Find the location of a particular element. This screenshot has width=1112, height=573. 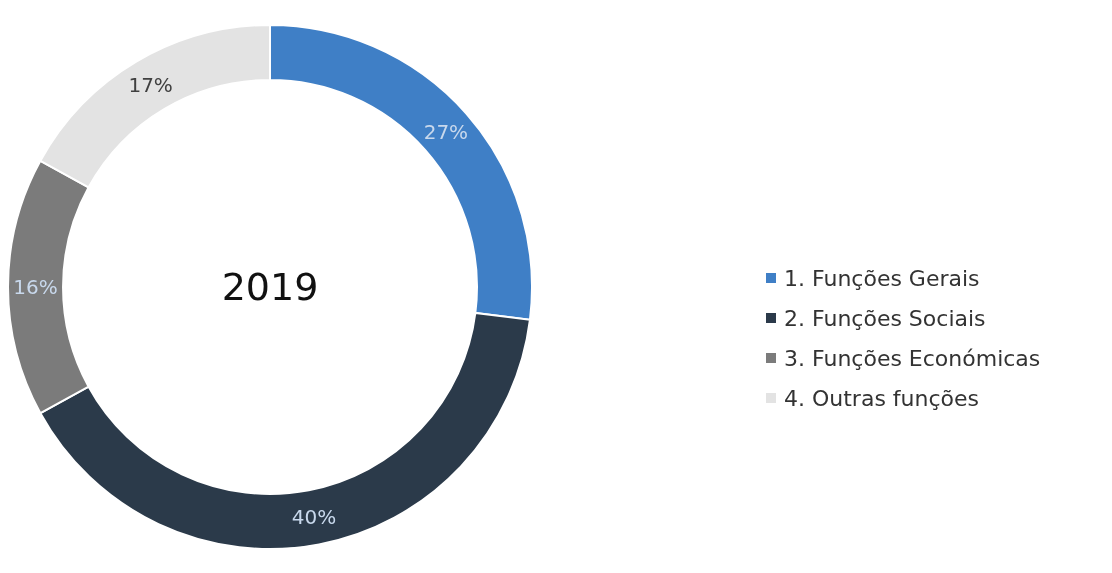

legend-label: 1. Funções Gerais is located at coordinates (882, 278).